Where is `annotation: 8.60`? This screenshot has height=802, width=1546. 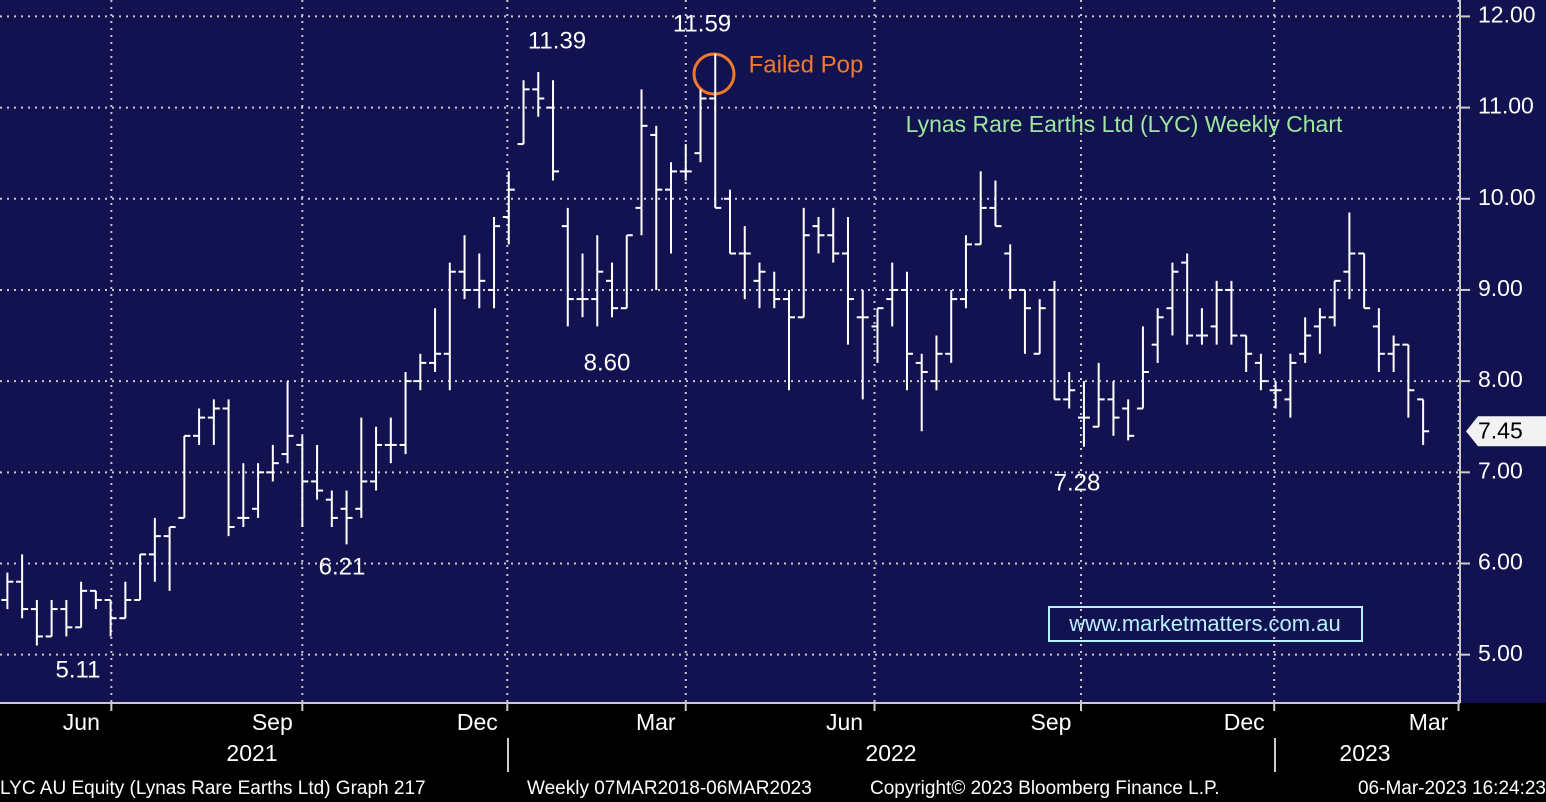 annotation: 8.60 is located at coordinates (607, 362).